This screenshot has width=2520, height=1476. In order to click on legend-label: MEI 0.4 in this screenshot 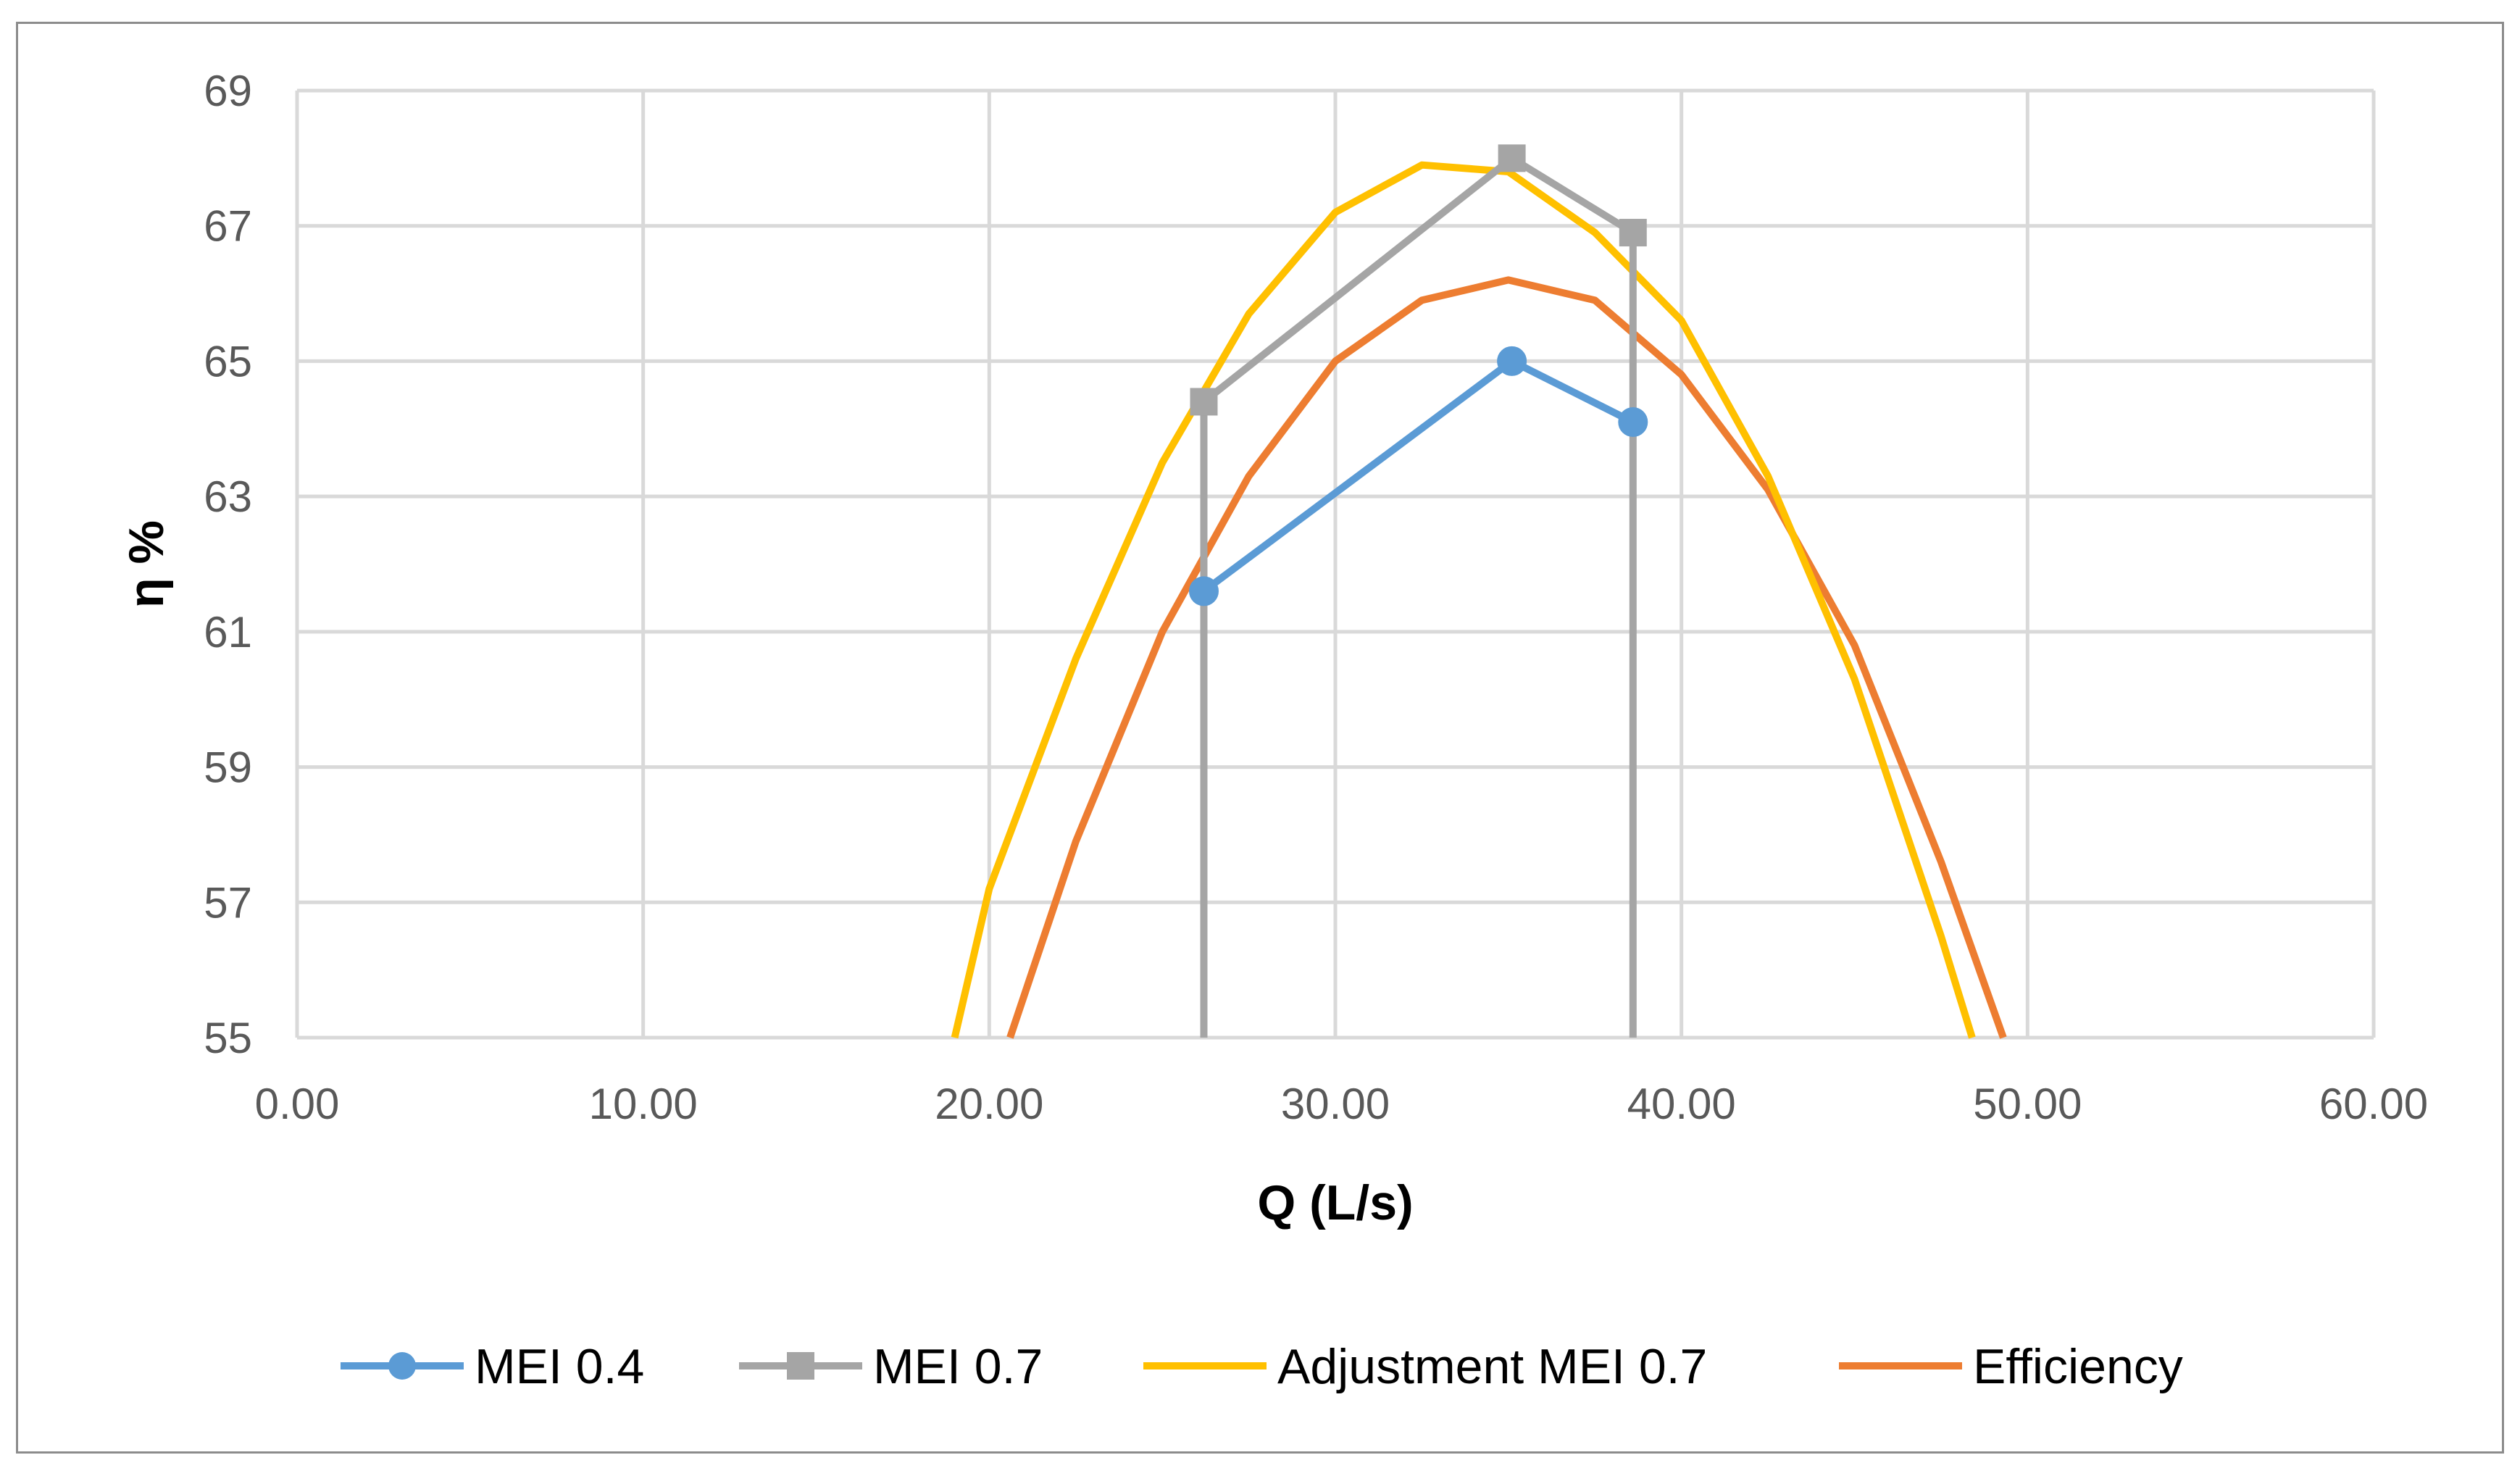, I will do `click(559, 1366)`.